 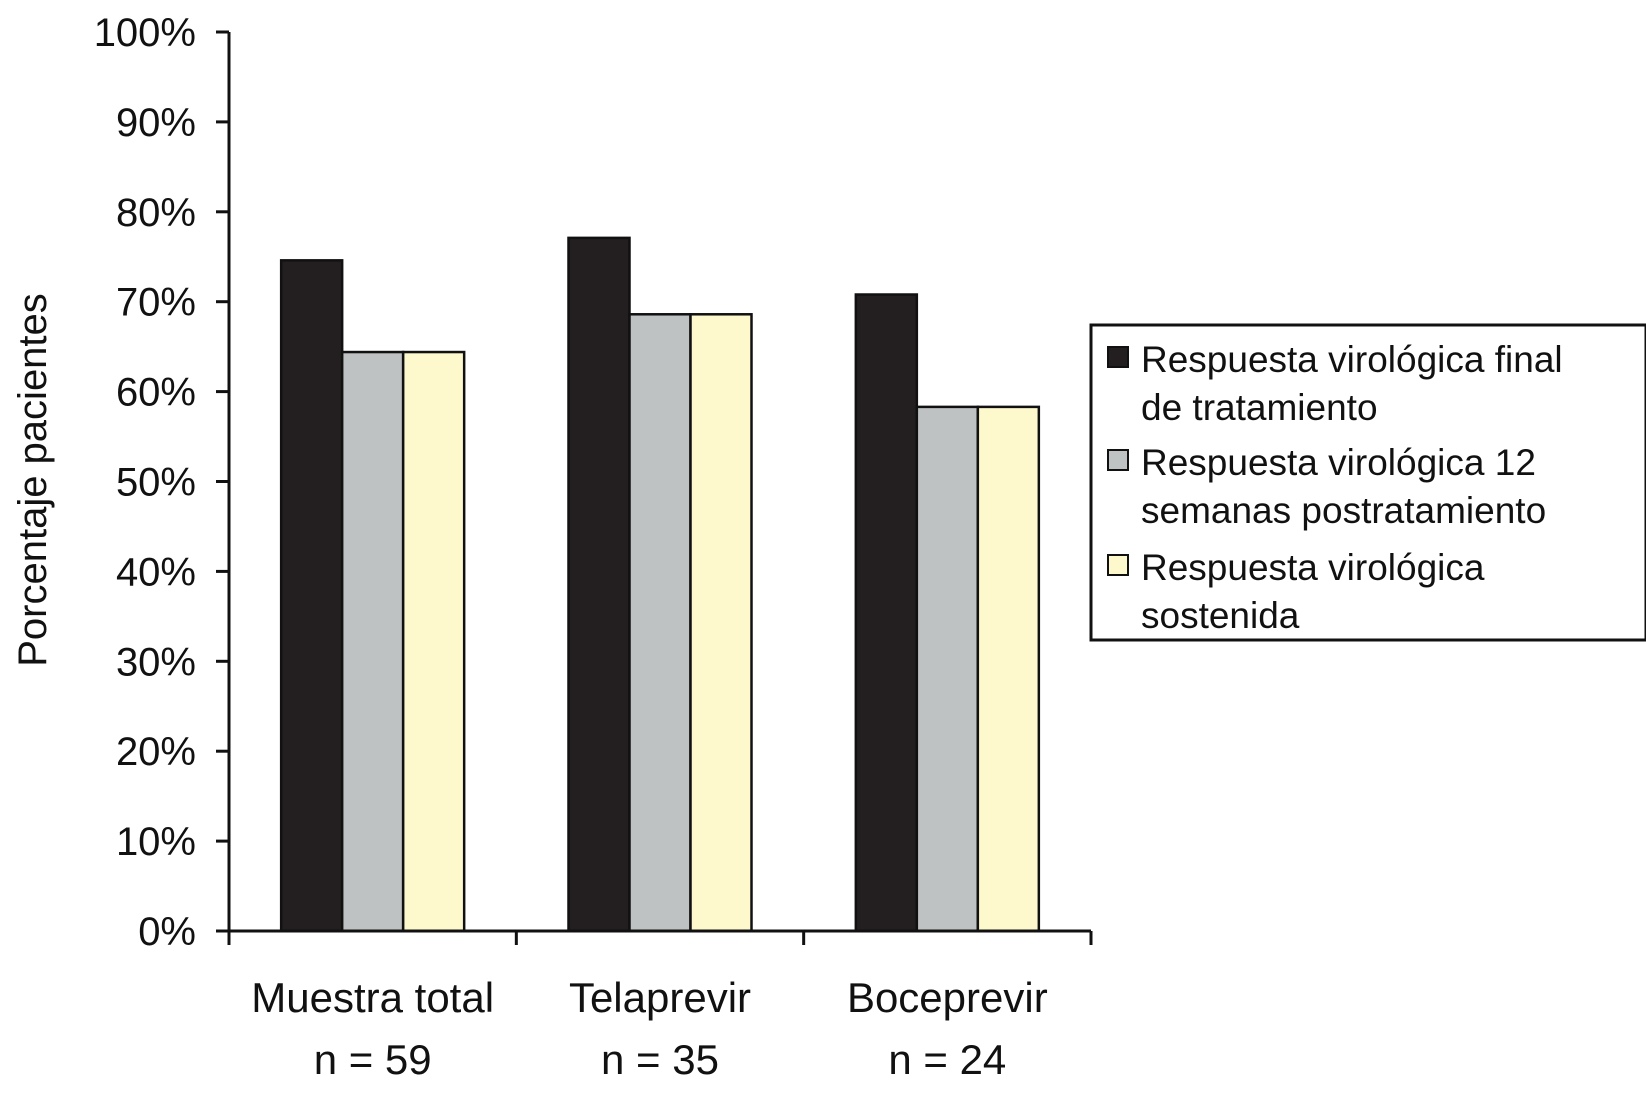 What do you see at coordinates (156, 842) in the screenshot?
I see `y-tick-label: 10%` at bounding box center [156, 842].